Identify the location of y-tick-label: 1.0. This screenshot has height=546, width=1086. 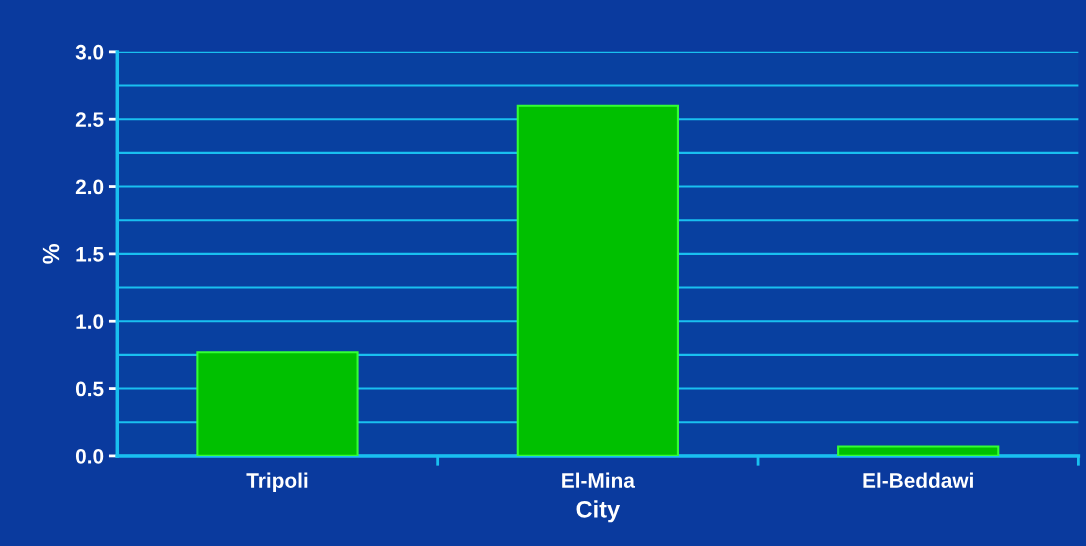
(90, 321).